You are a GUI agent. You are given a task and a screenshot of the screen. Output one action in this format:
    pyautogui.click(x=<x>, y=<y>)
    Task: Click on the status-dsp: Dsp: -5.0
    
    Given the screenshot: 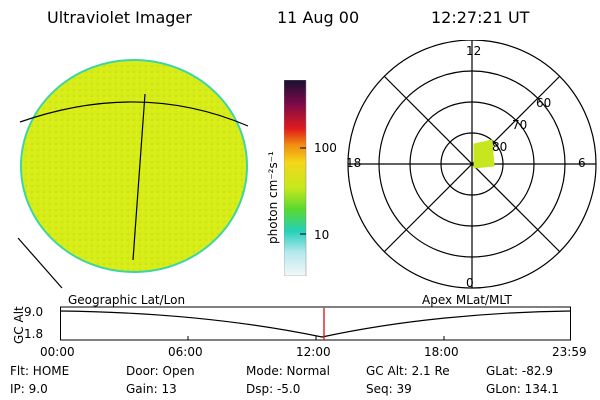 What is the action you would take?
    pyautogui.click(x=273, y=389)
    